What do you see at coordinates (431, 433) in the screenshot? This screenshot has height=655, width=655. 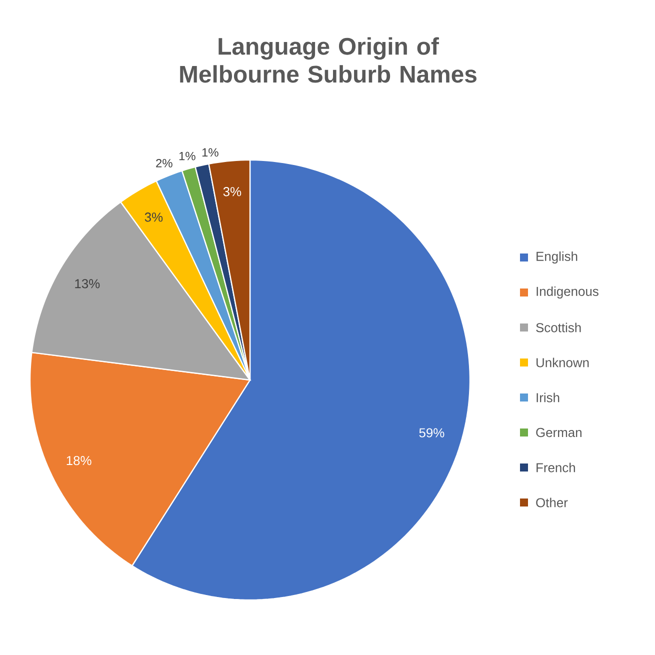 I see `data-label: 59%` at bounding box center [431, 433].